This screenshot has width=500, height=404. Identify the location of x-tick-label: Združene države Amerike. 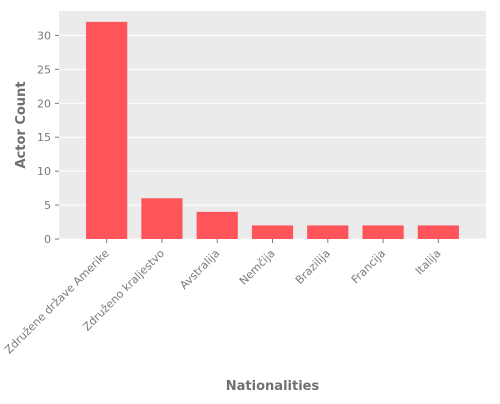
(57, 302).